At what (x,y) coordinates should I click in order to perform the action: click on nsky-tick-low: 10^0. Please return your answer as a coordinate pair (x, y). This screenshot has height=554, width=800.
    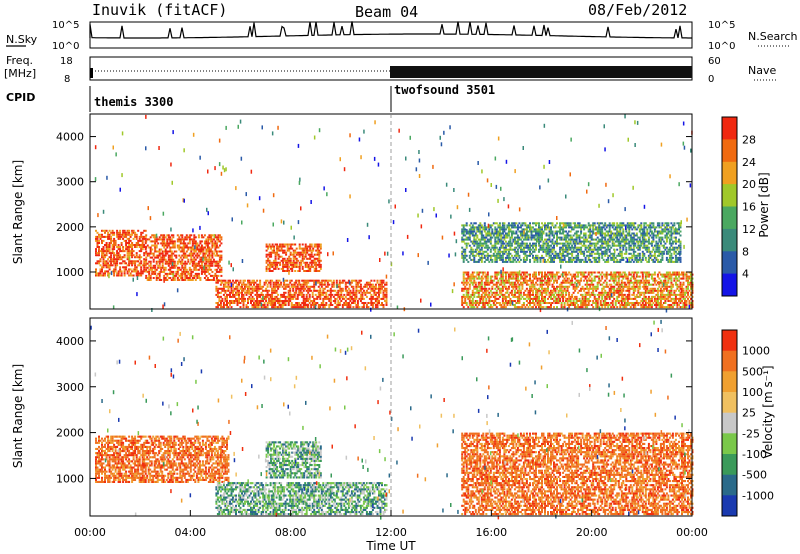
    Looking at the image, I should click on (65, 46).